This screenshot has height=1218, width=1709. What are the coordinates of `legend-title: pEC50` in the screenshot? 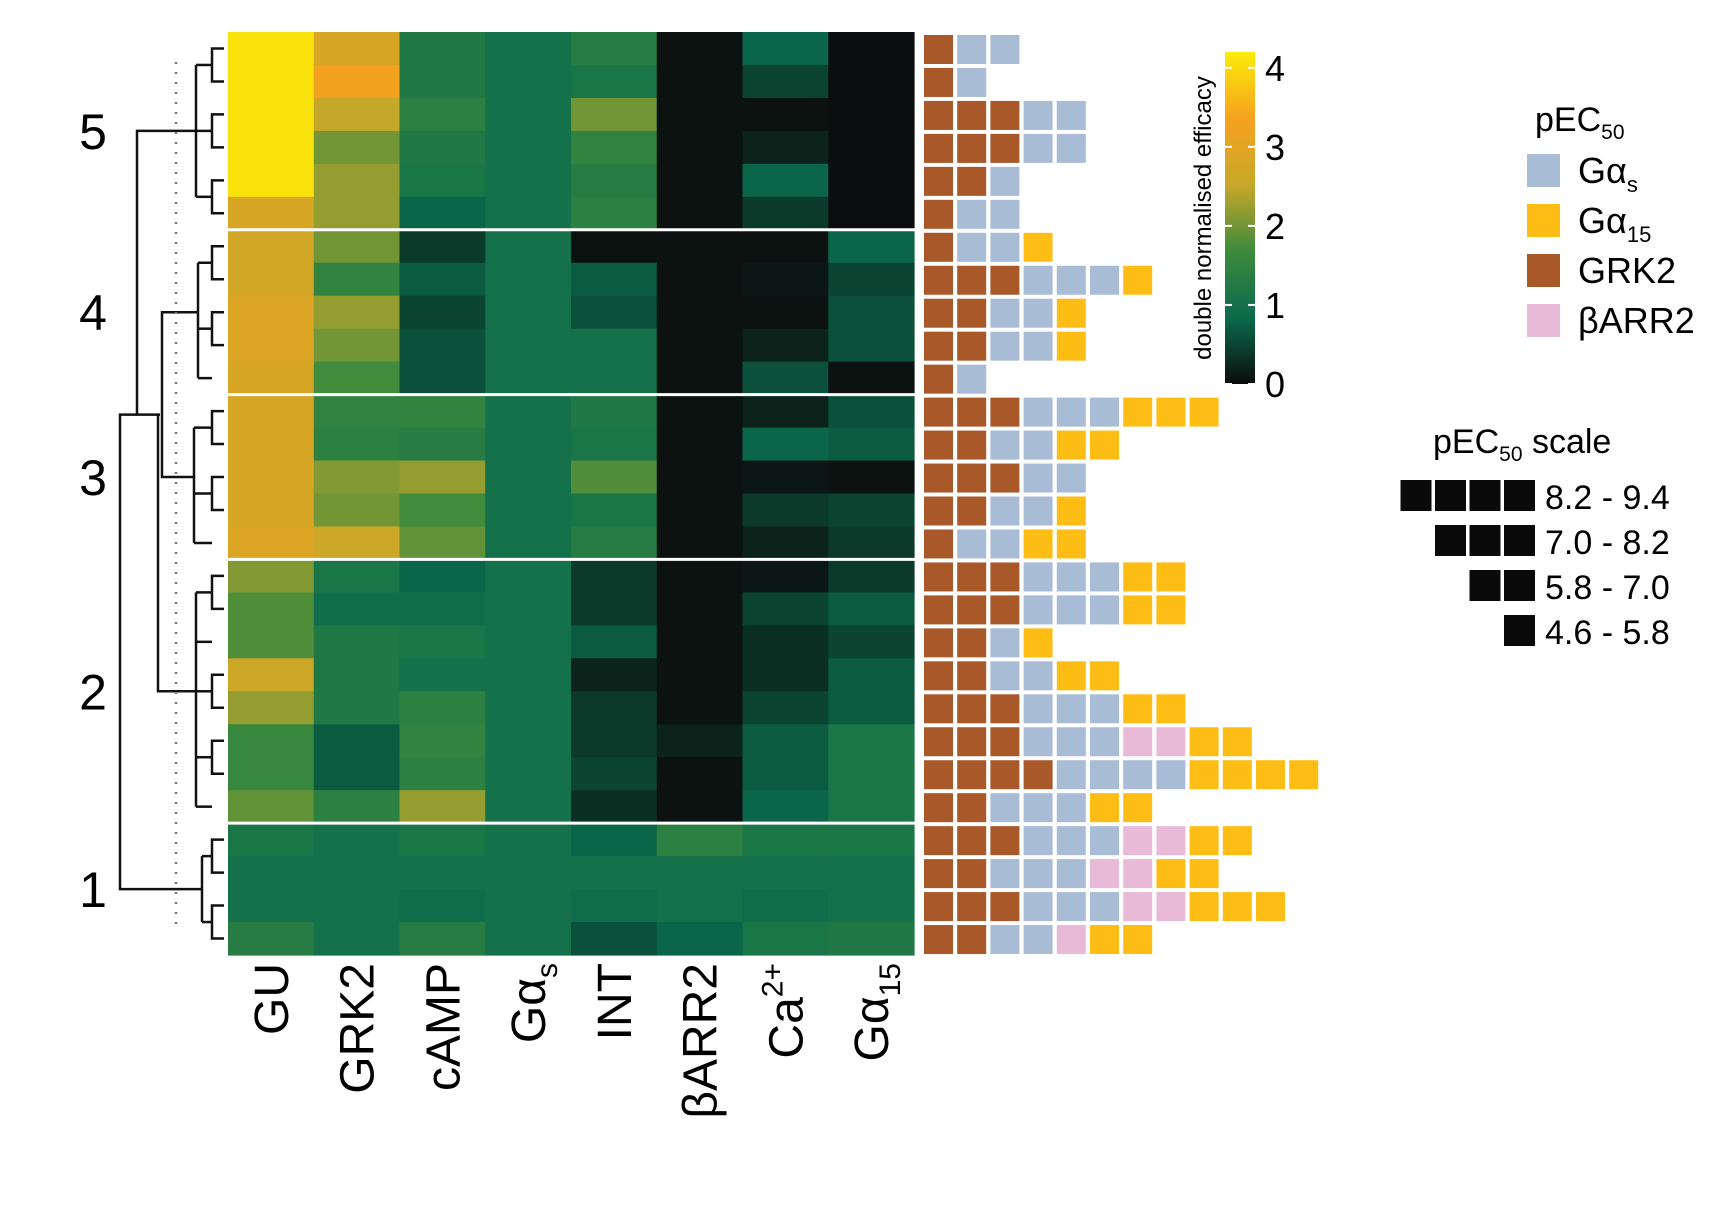 It's located at (1580, 122).